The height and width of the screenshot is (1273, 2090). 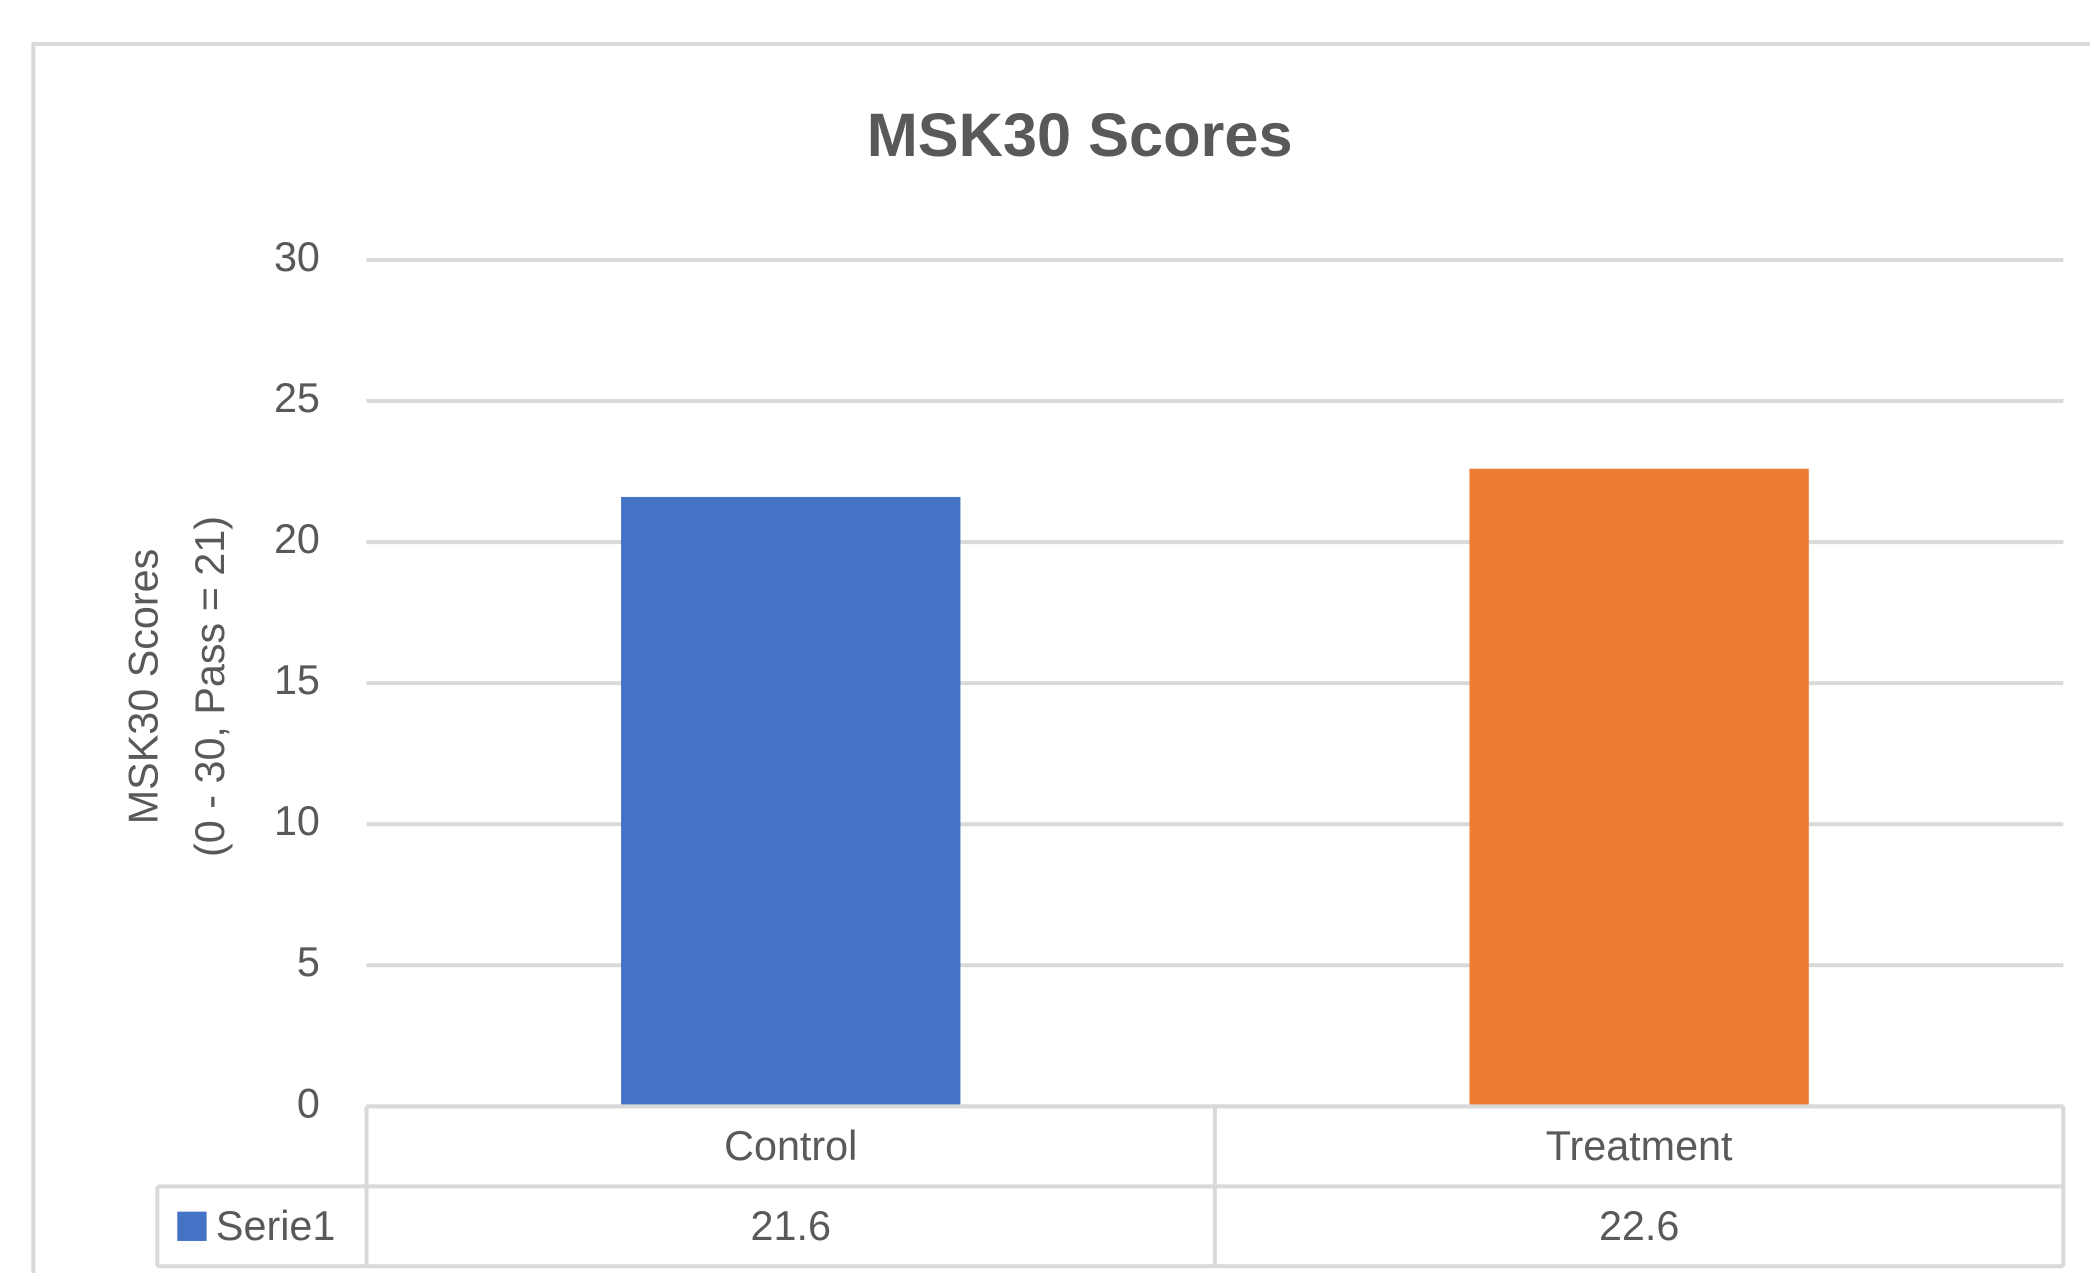 I want to click on y-tick-label: 10, so click(x=297, y=821).